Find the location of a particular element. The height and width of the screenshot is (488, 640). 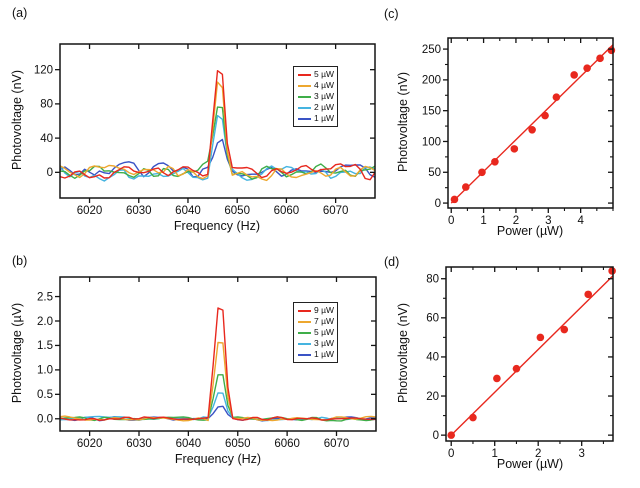

panel-d-yaxis-title: Photovoltage (nV) is located at coordinates (403, 353).